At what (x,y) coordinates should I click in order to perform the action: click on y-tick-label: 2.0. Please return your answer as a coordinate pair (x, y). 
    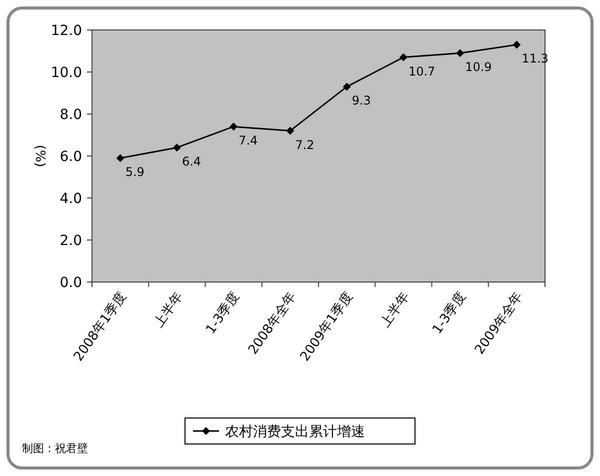
    Looking at the image, I should click on (71, 241).